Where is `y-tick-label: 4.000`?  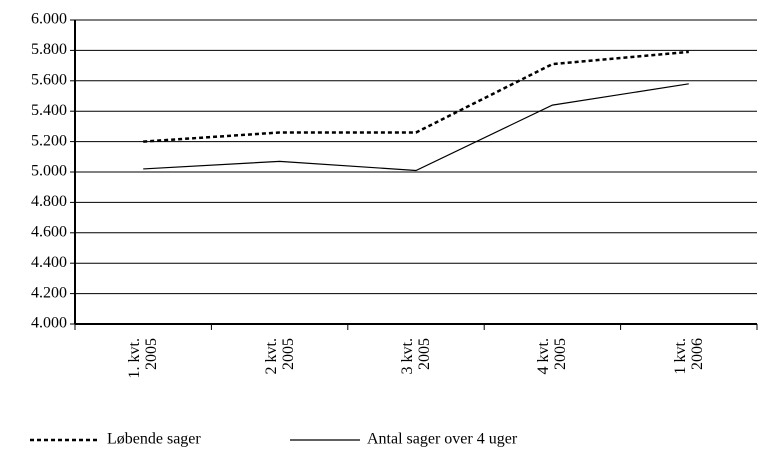 y-tick-label: 4.000 is located at coordinates (49, 323).